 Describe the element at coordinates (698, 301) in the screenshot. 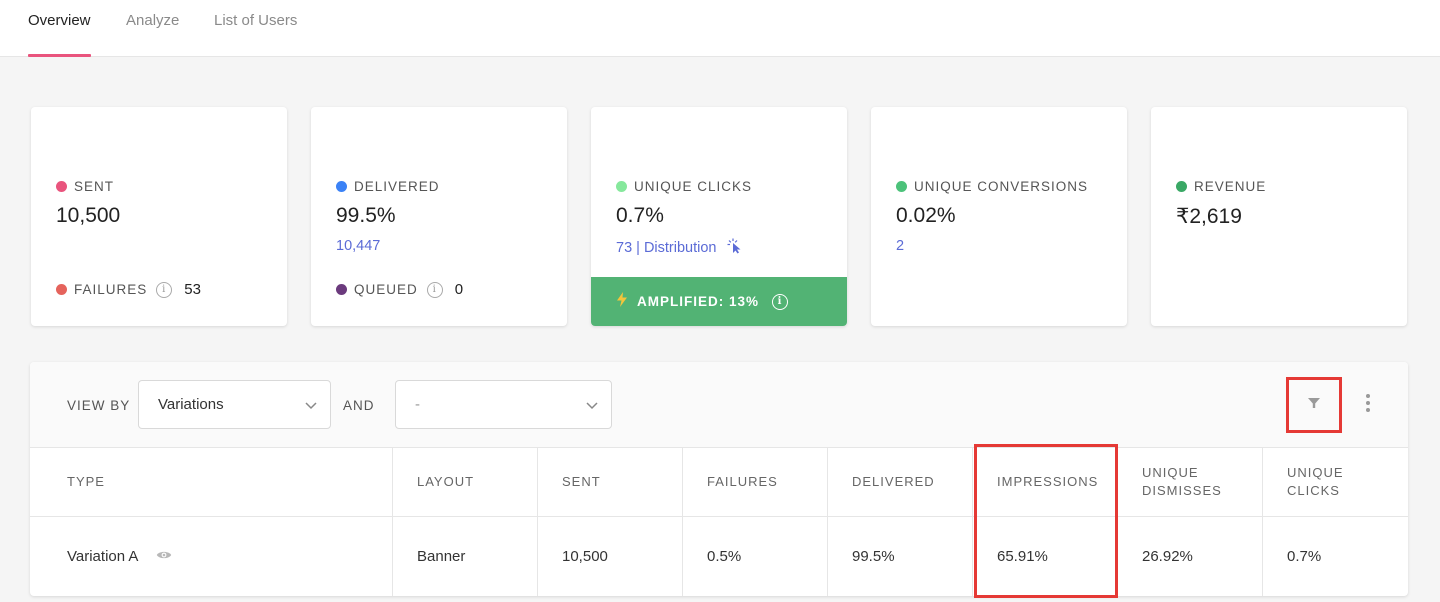

I see `amplified-label: AMPLIFIED: 13%` at that location.